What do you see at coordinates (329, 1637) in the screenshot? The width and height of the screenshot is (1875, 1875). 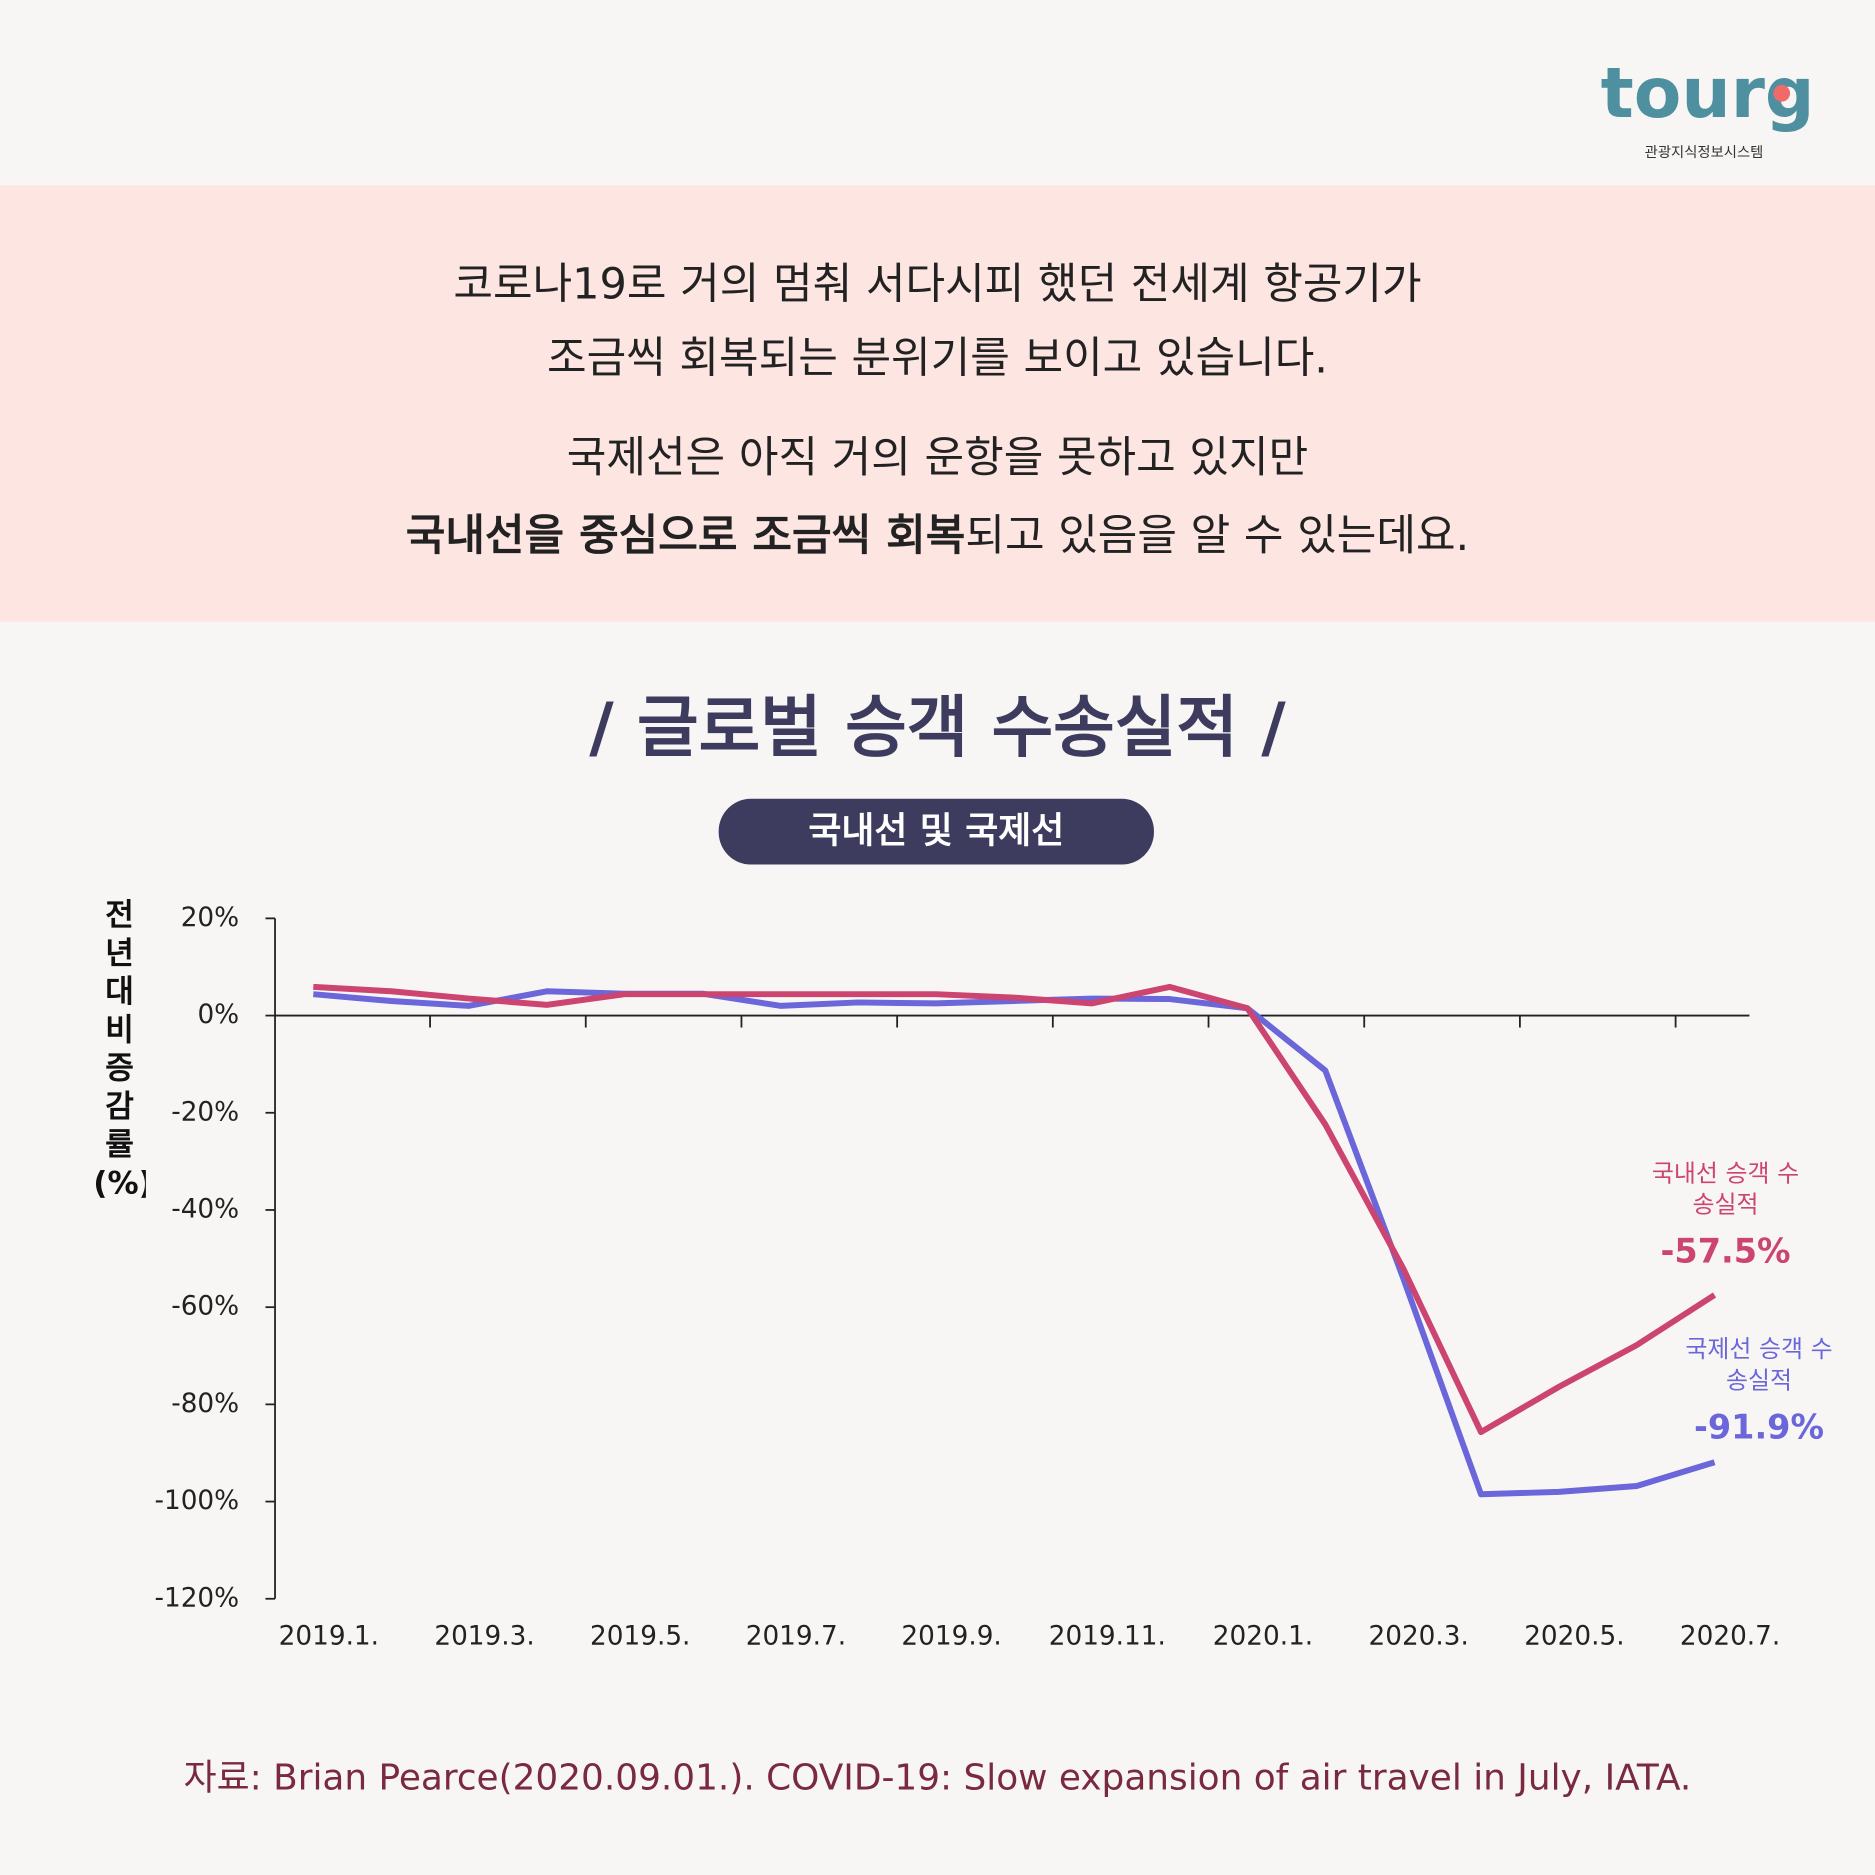 I see `x-tick-label: 2019.1.` at bounding box center [329, 1637].